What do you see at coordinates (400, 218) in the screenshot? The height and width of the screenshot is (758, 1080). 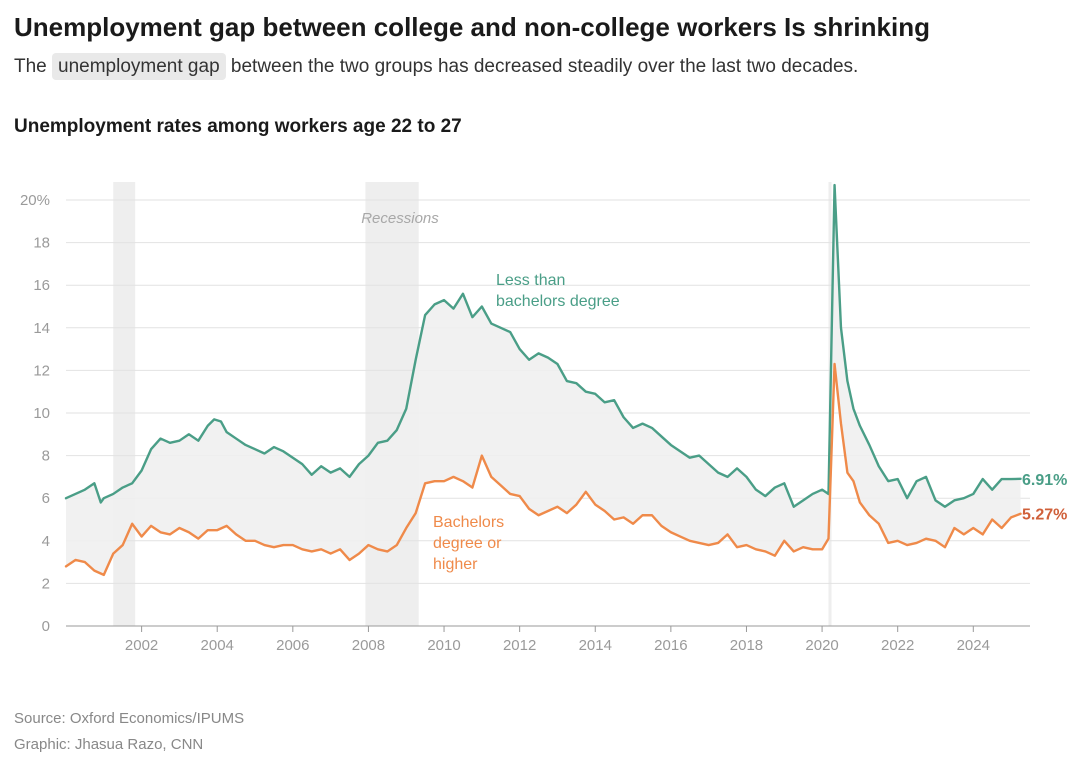 I see `recession-label: Recessions` at bounding box center [400, 218].